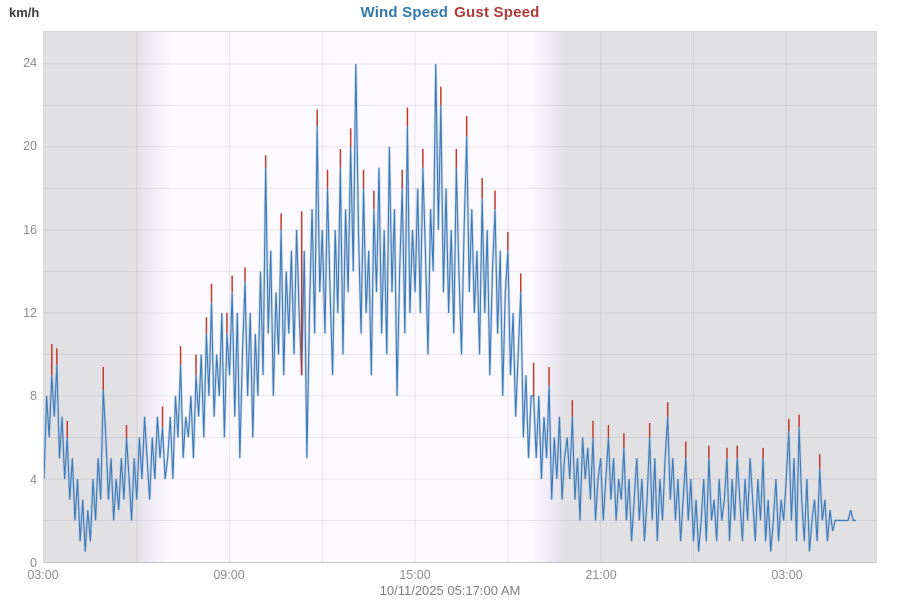 The height and width of the screenshot is (600, 900). Describe the element at coordinates (33, 396) in the screenshot. I see `y-tick-label: 8` at that location.